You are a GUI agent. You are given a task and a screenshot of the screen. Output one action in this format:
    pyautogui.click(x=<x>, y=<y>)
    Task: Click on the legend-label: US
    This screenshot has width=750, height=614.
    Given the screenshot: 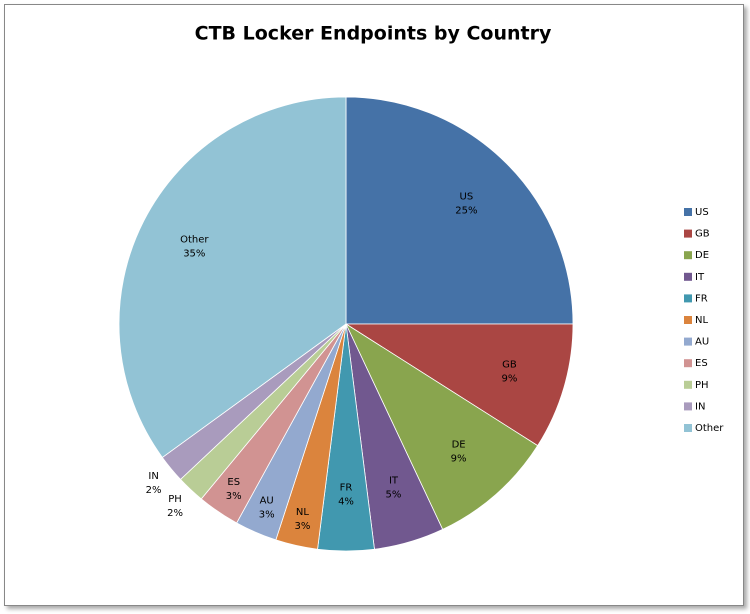 What is the action you would take?
    pyautogui.click(x=702, y=212)
    